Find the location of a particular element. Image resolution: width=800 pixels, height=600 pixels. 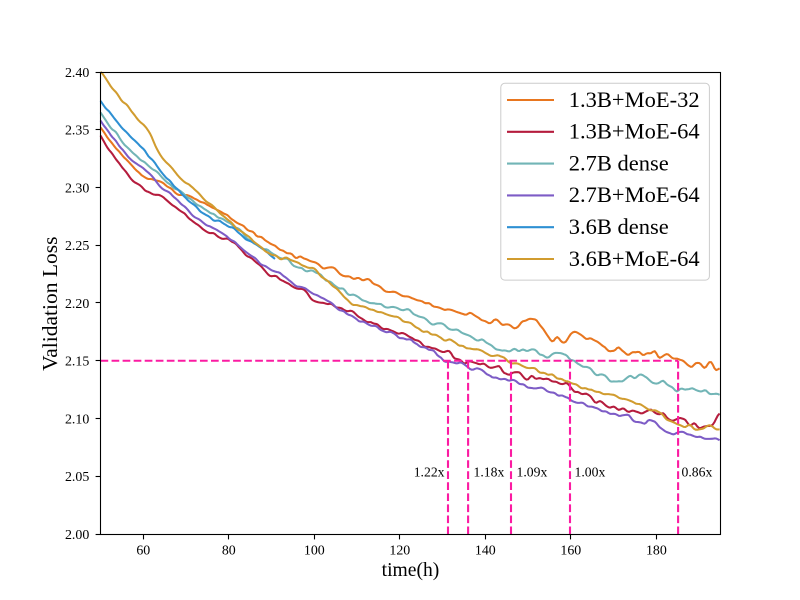

svg-text: 160 is located at coordinates (570, 551).